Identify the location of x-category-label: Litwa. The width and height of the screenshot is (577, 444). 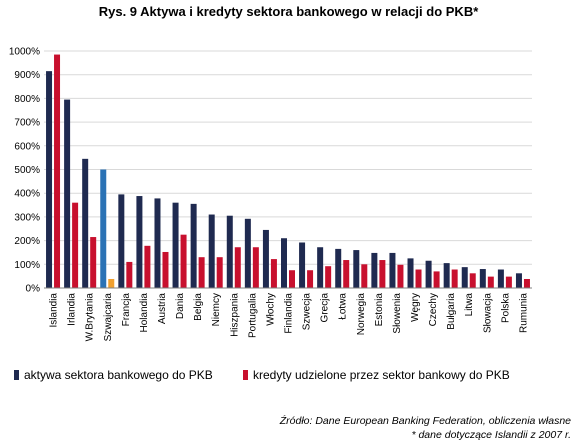
(469, 305).